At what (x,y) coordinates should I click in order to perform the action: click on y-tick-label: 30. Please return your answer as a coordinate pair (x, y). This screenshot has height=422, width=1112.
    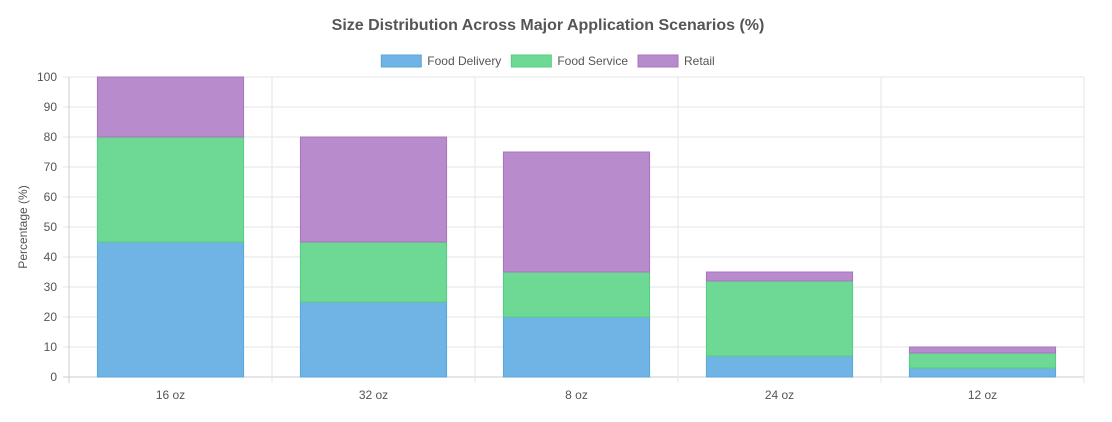
    Looking at the image, I should click on (51, 287).